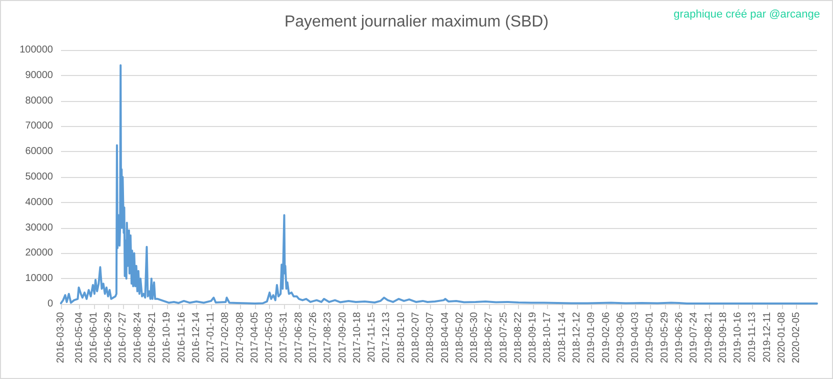 The width and height of the screenshot is (833, 379). What do you see at coordinates (39, 177) in the screenshot?
I see `y-tick-label: 50000` at bounding box center [39, 177].